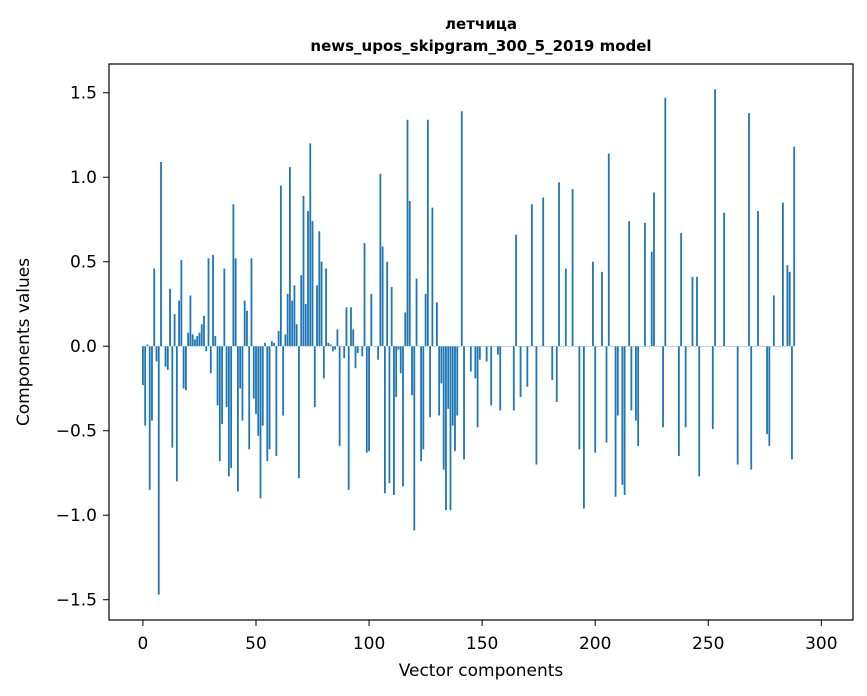 This screenshot has height=696, width=867. What do you see at coordinates (83, 263) in the screenshot?
I see `y-tick-label: 0.5` at bounding box center [83, 263].